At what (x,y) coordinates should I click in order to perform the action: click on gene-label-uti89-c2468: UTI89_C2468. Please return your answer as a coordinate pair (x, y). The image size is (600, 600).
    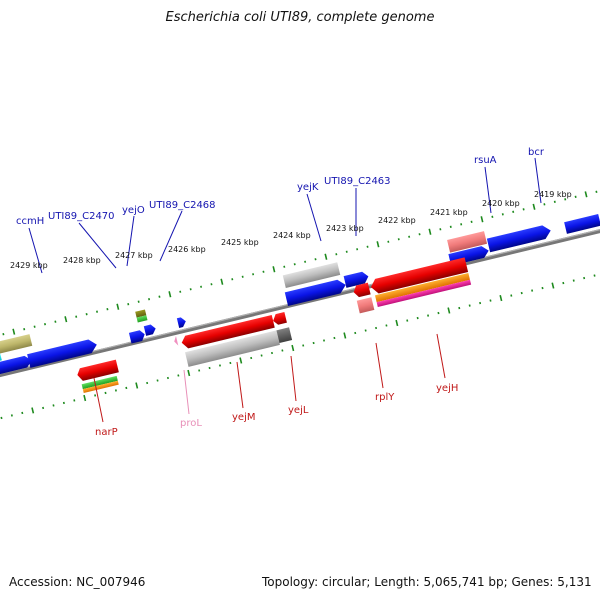
    Looking at the image, I should click on (182, 205).